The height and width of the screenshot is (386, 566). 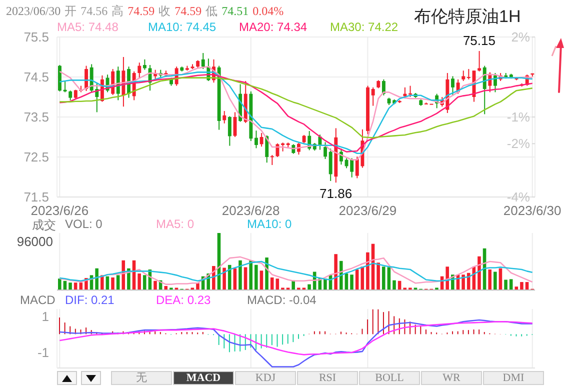 What do you see at coordinates (44, 225) in the screenshot?
I see `chart-title: 成交` at bounding box center [44, 225].